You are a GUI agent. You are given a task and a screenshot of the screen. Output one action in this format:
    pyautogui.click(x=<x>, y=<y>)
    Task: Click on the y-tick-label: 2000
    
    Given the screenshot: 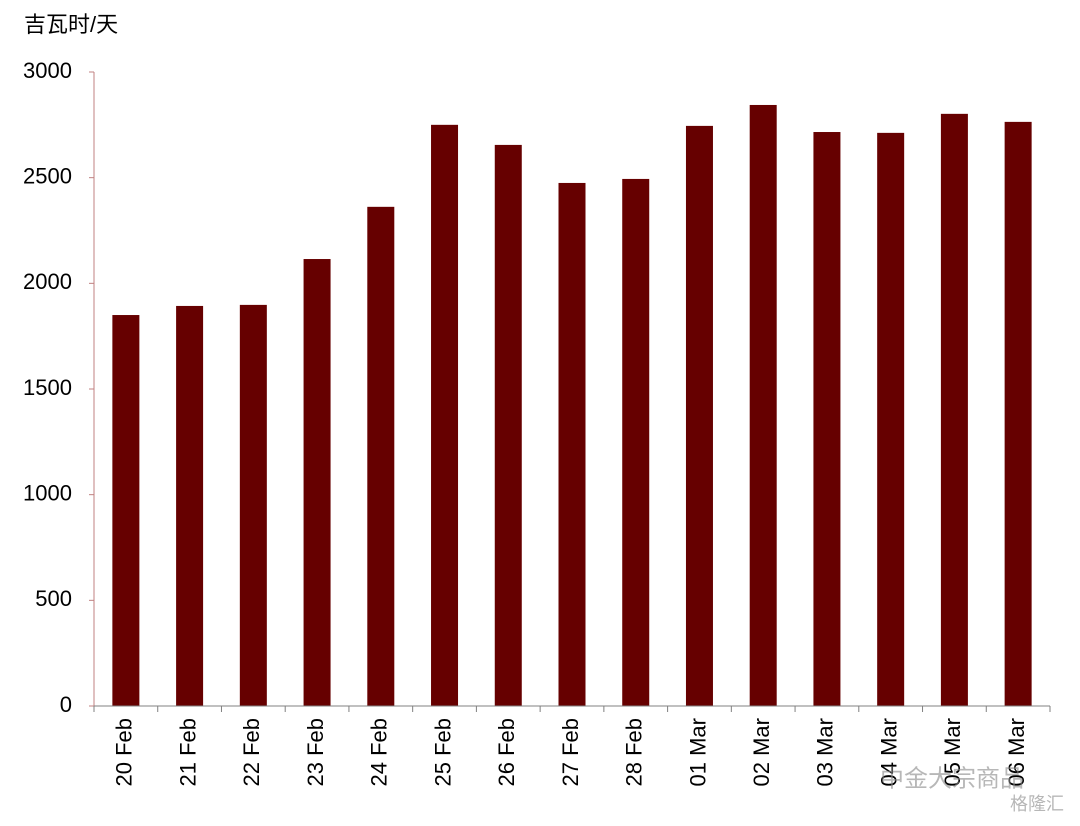 What is the action you would take?
    pyautogui.click(x=47, y=281)
    